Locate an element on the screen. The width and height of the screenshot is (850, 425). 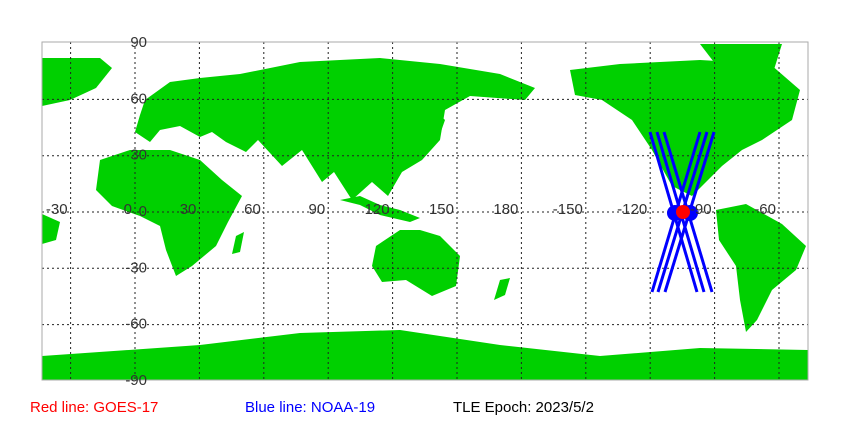
lon-label: -60 is located at coordinates (765, 209).